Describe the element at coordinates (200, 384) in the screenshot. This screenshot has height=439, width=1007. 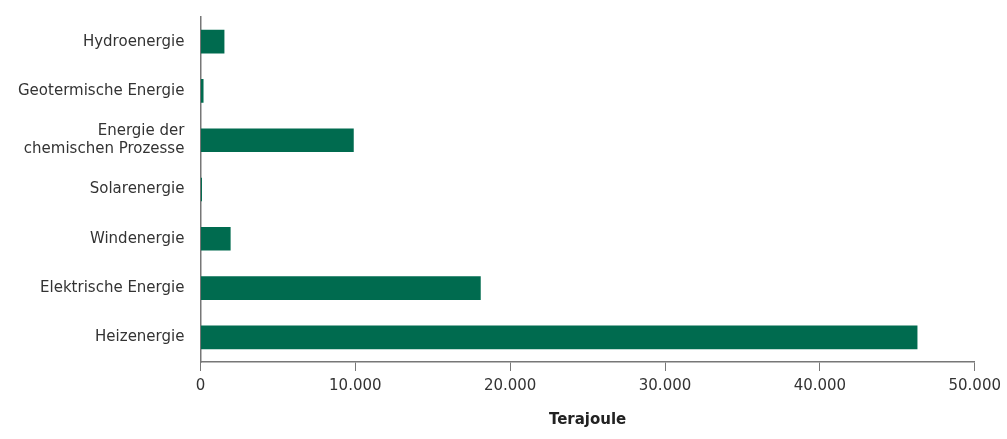
I see `x-tick-label: 0` at that location.